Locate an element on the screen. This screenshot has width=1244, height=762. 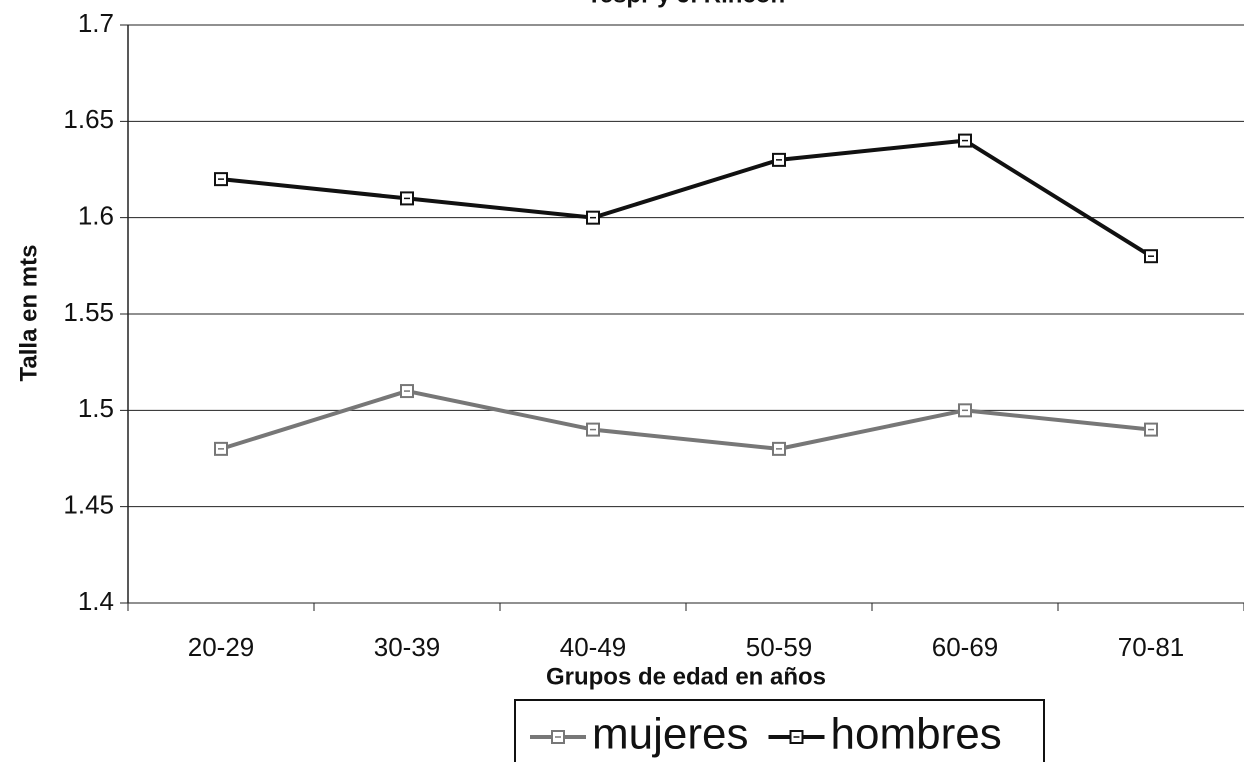
y-tick-label: 1.55 is located at coordinates (88, 312).